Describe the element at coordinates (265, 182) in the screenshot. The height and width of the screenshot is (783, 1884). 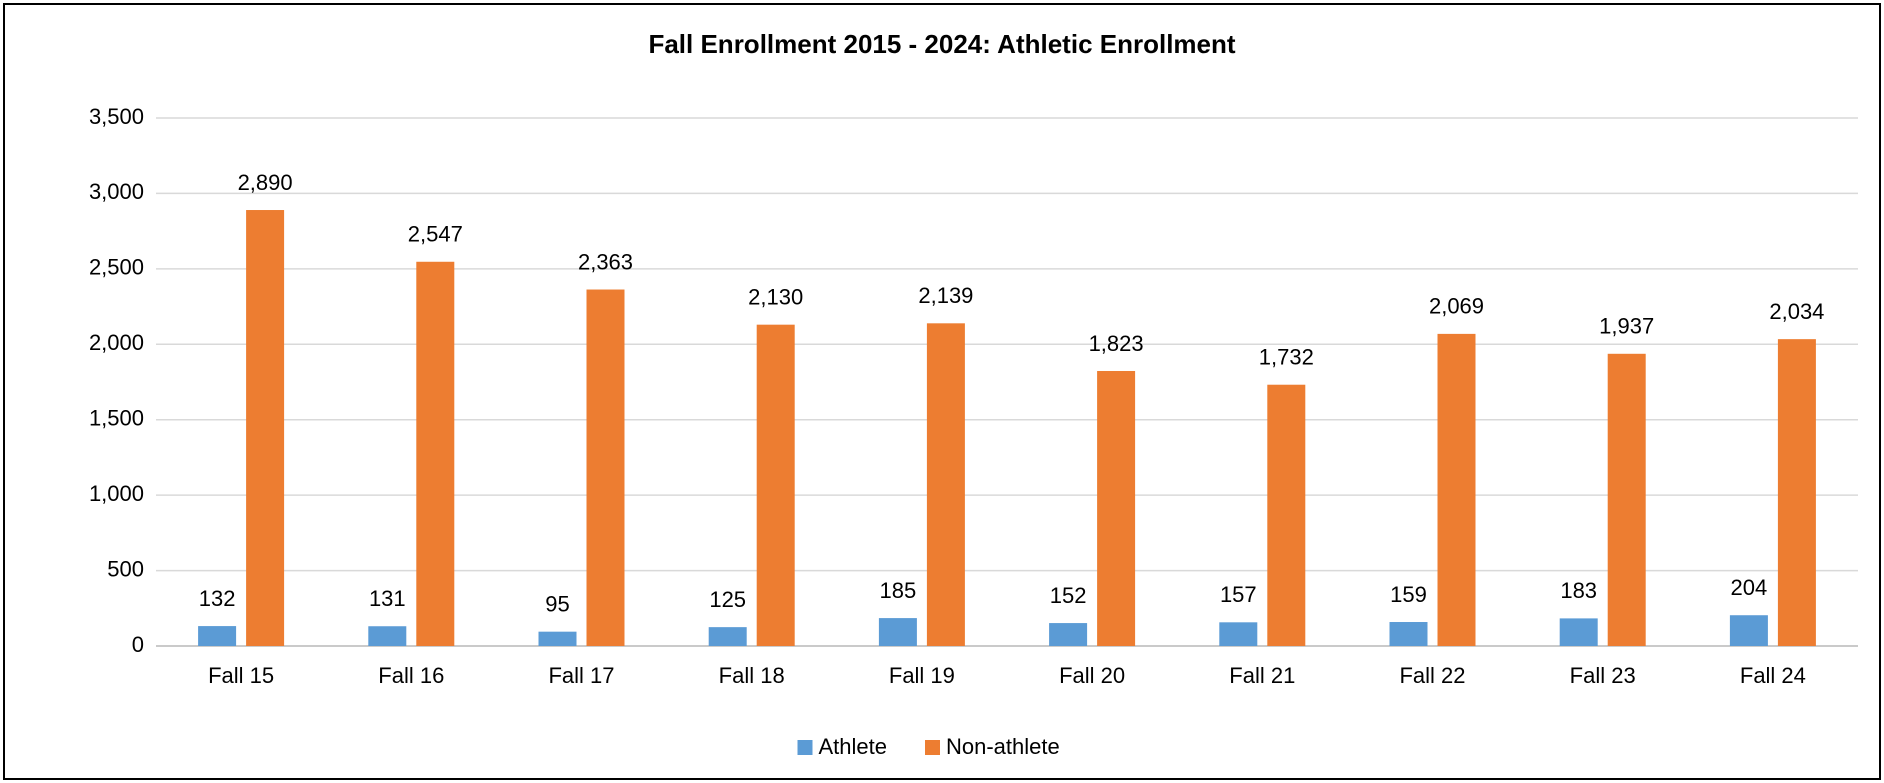
I see `data-label: 2,890` at that location.